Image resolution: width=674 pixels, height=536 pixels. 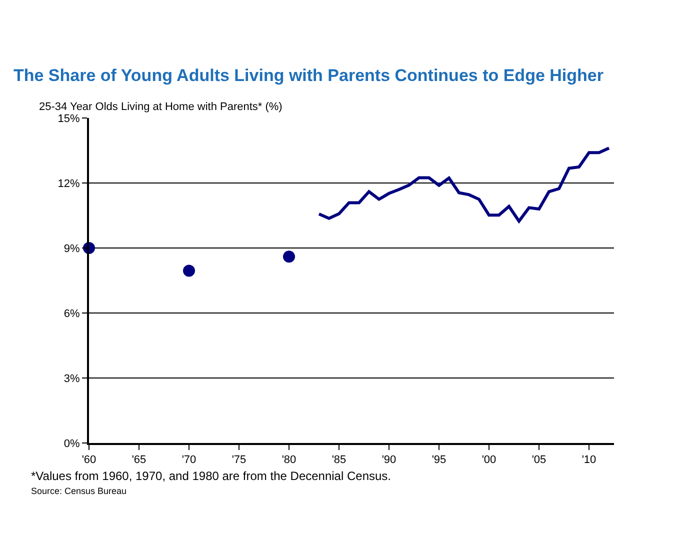 What do you see at coordinates (69, 118) in the screenshot?
I see `y-tick-label: 15%` at bounding box center [69, 118].